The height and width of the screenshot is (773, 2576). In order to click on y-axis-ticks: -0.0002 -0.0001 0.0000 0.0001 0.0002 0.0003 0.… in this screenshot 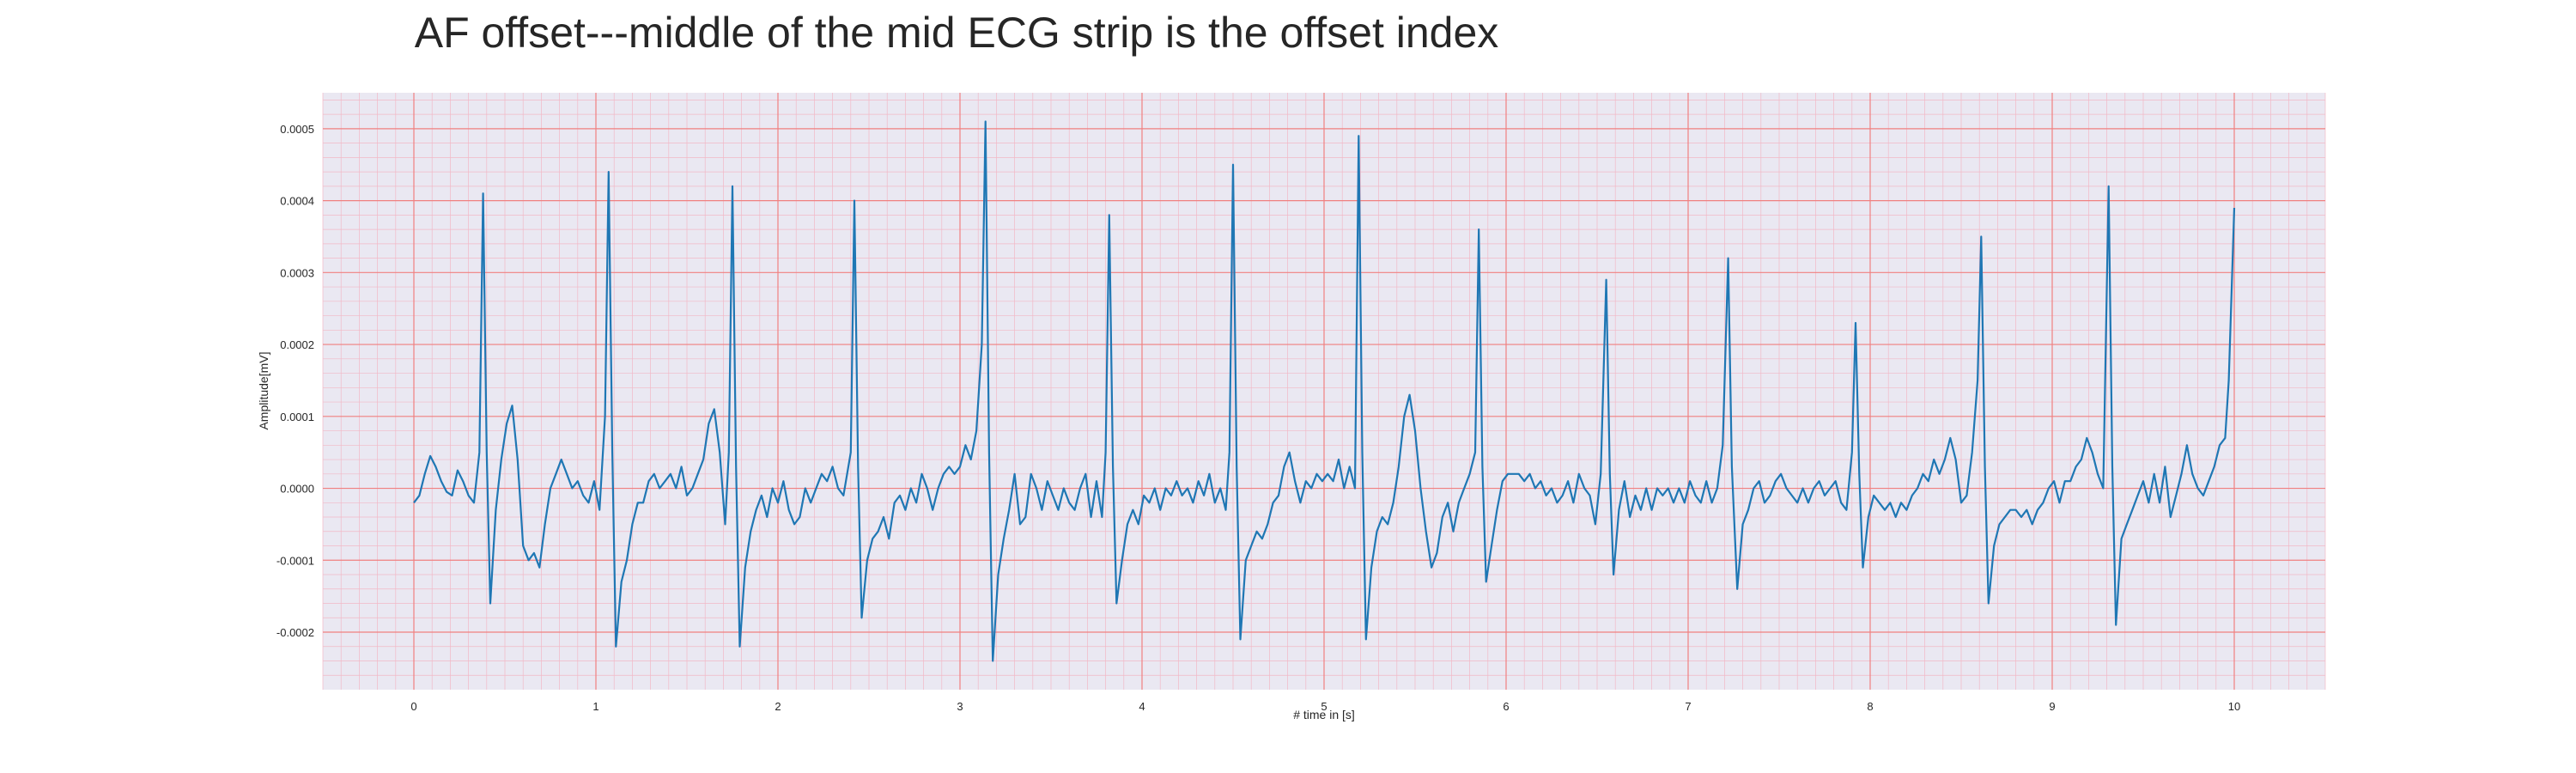, I will do `click(295, 381)`.